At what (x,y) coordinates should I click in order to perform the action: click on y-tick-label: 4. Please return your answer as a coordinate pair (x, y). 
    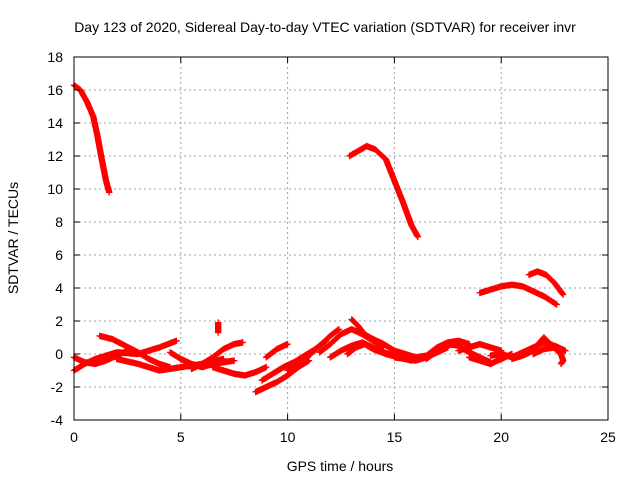
    Looking at the image, I should click on (59, 288).